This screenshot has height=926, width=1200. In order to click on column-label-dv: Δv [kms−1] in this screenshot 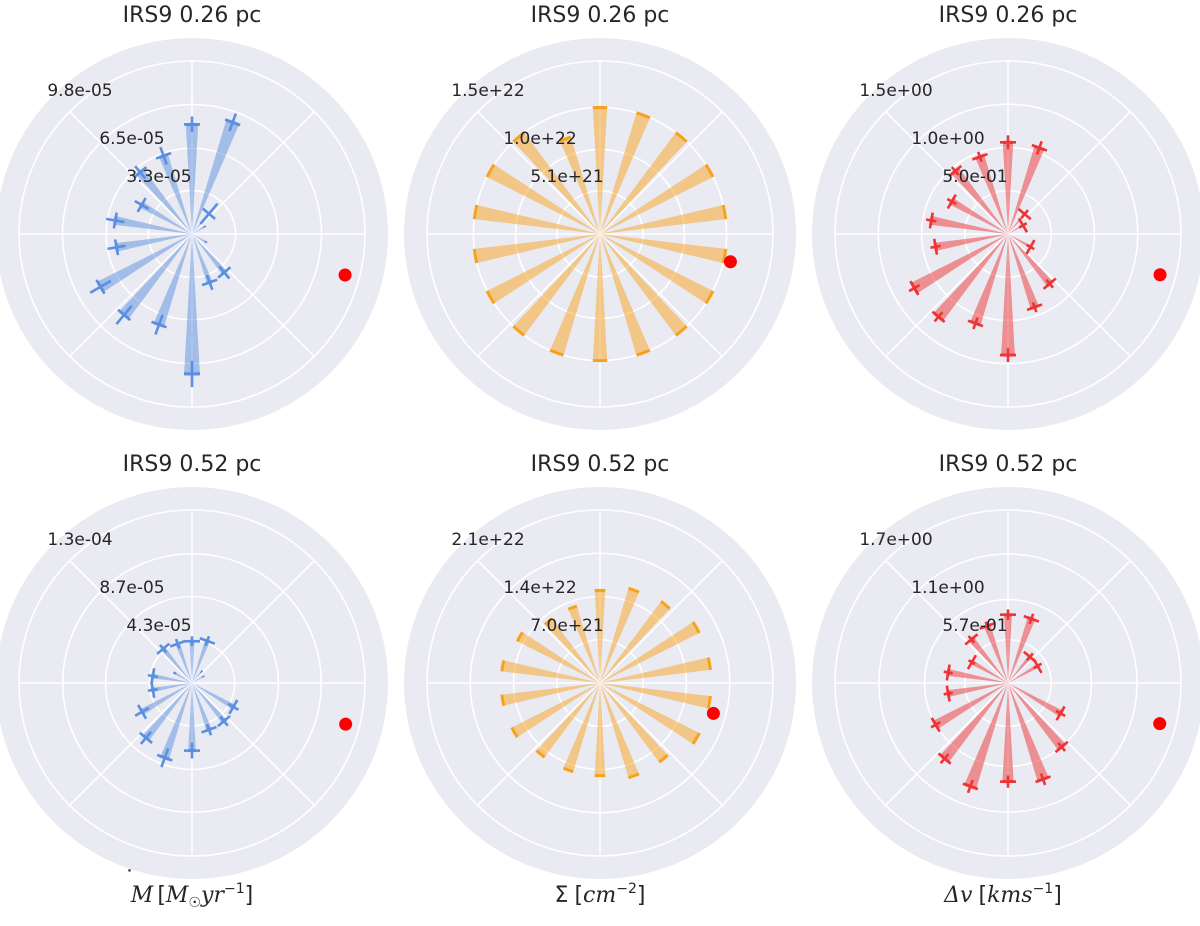, I will do `click(1002, 894)`.